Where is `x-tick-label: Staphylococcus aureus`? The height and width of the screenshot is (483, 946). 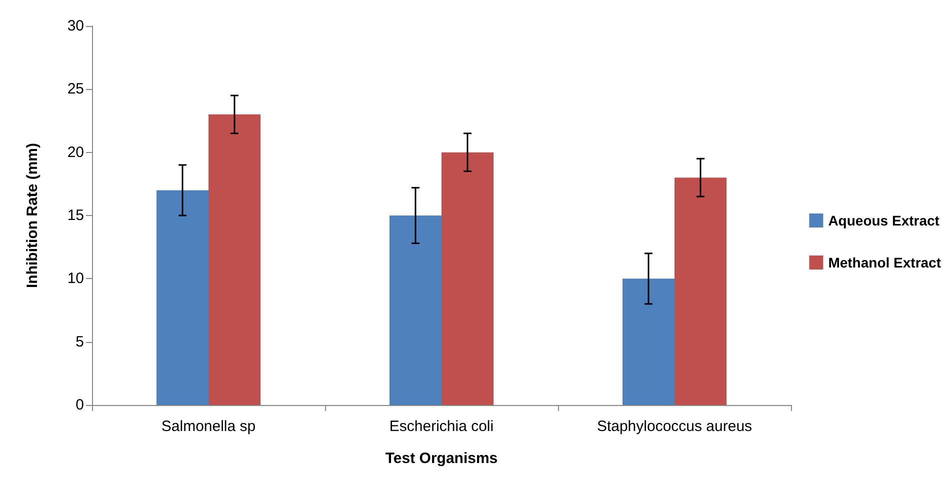 x-tick-label: Staphylococcus aureus is located at coordinates (674, 426).